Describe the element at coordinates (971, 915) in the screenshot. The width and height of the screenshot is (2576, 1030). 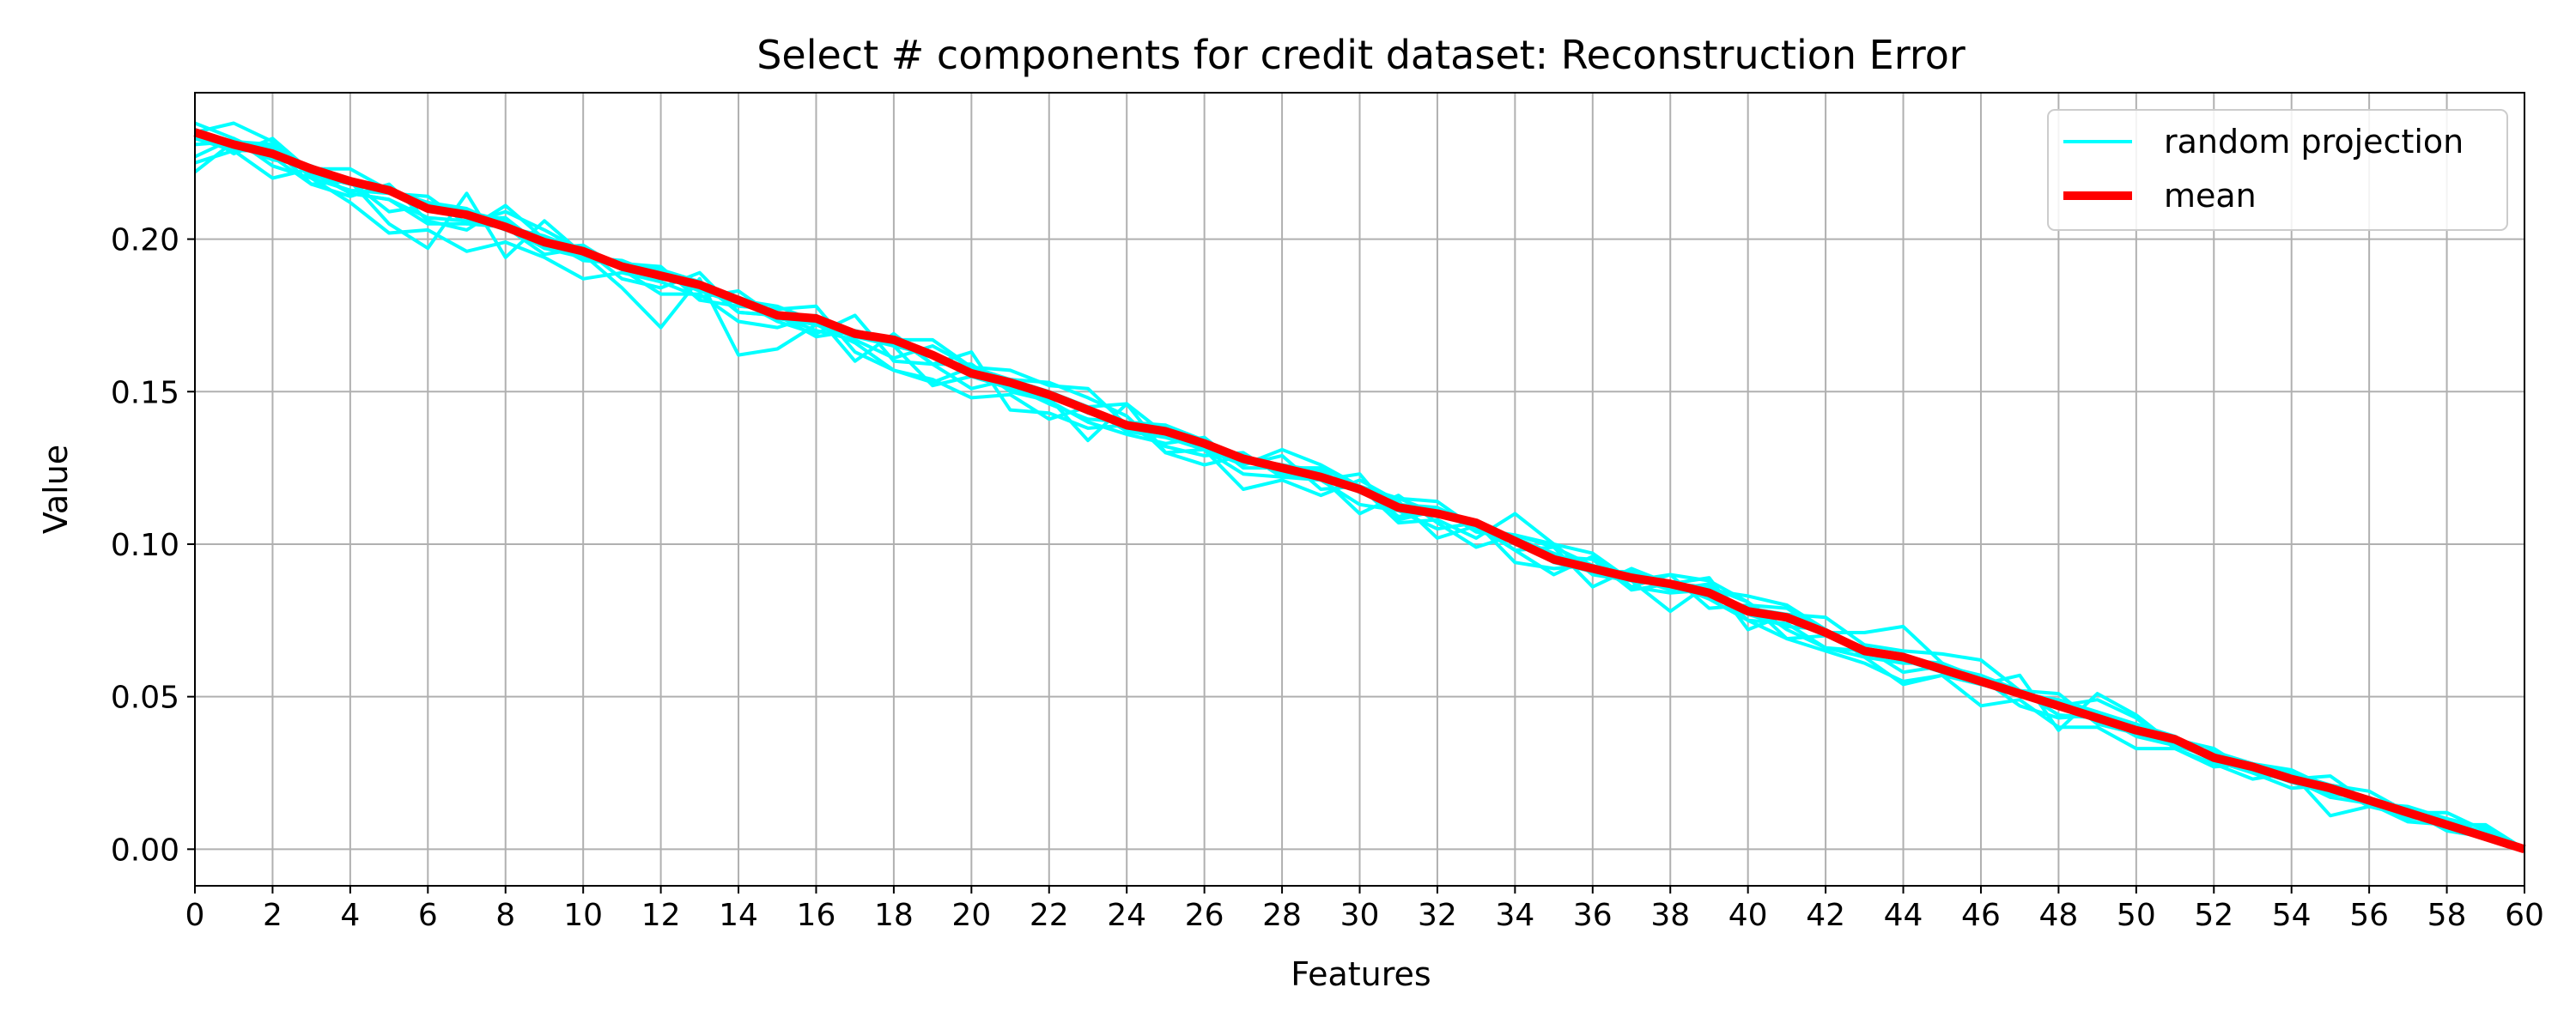
I see `x-tick-label: 20` at that location.